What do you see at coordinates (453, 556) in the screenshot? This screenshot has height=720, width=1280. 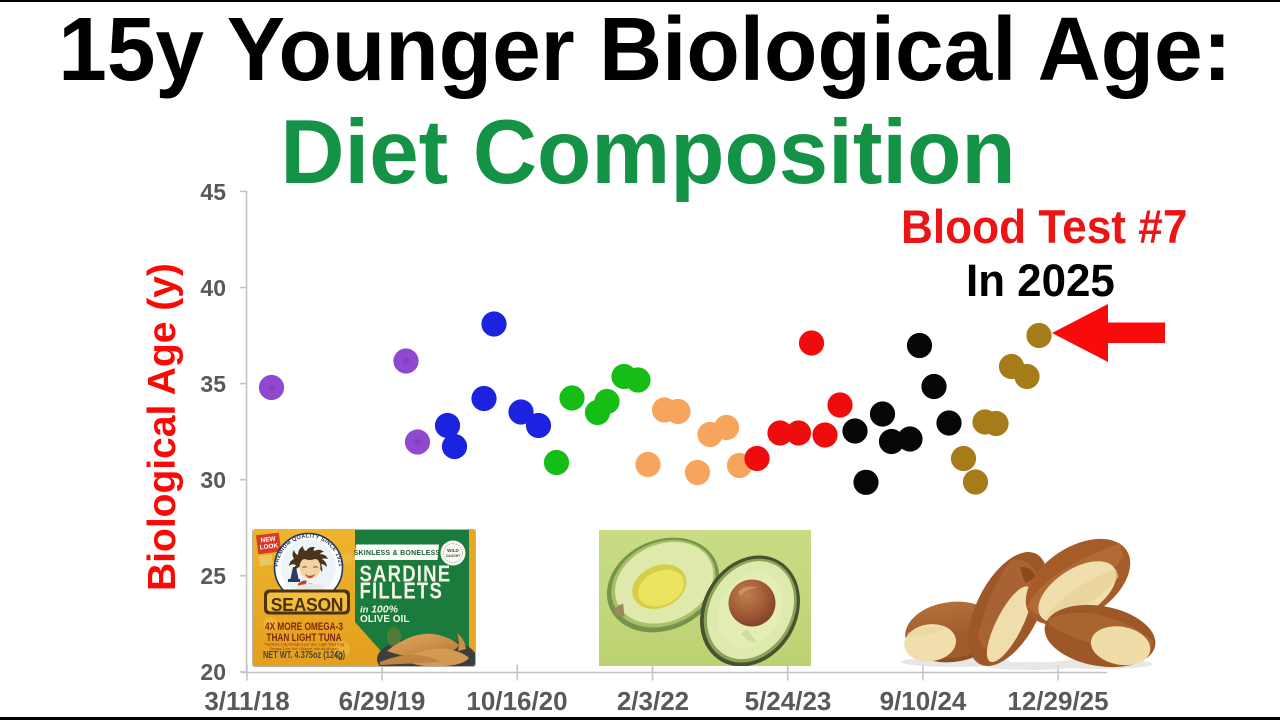 I see `svg-text: CAUGHT` at bounding box center [453, 556].